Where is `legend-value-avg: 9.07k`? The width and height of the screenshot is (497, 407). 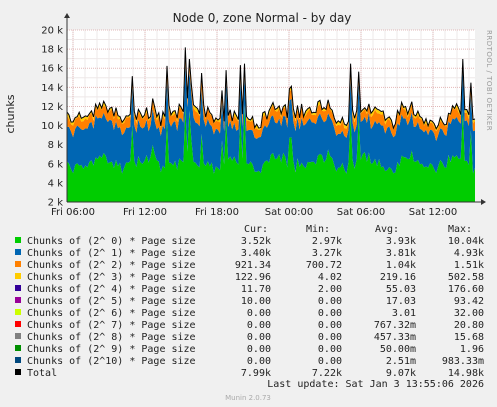 legend-value-avg: 9.07k is located at coordinates (401, 373).